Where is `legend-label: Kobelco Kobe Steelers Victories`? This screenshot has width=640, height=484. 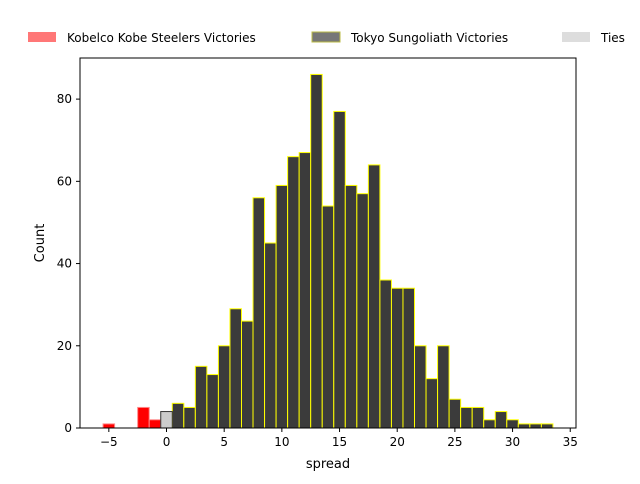
legend-label: Kobelco Kobe Steelers Victories is located at coordinates (161, 38).